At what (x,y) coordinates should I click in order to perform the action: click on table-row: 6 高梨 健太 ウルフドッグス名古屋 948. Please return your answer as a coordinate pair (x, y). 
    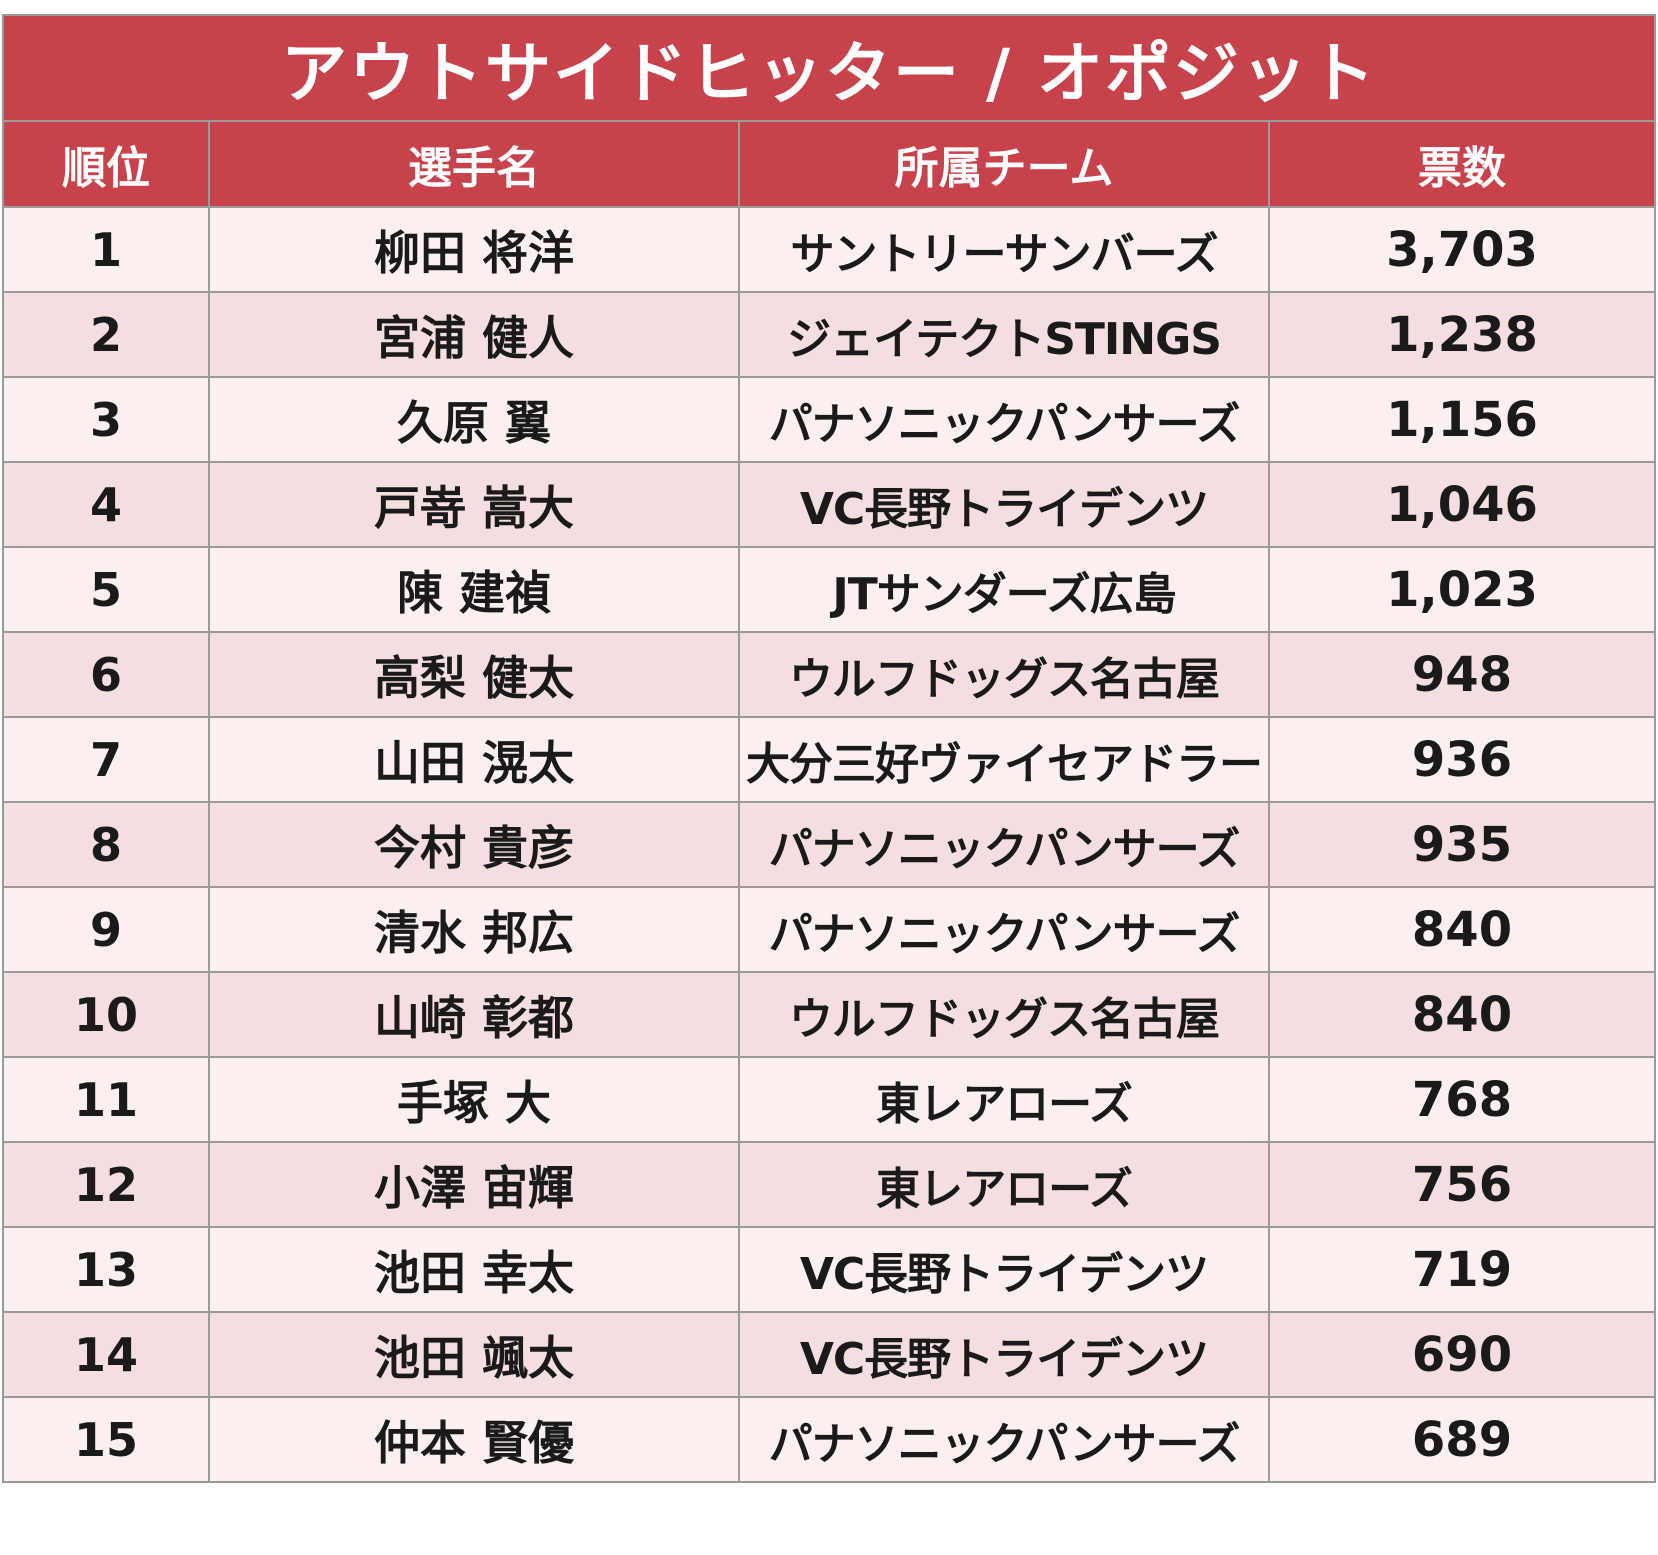
    Looking at the image, I should click on (829, 674).